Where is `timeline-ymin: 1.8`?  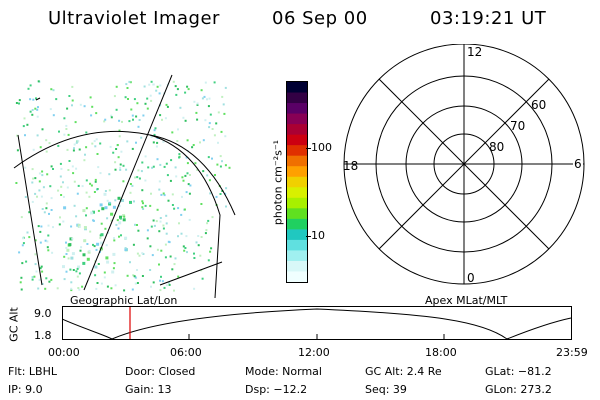 timeline-ymin: 1.8 is located at coordinates (43, 335).